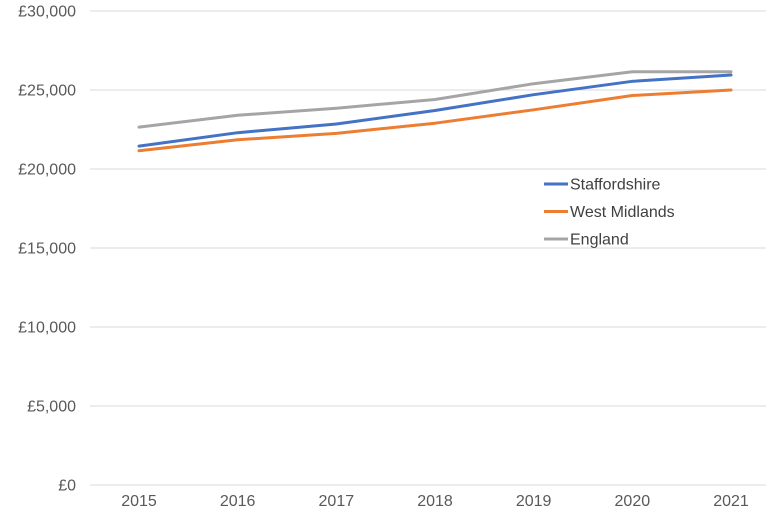 Image resolution: width=768 pixels, height=512 pixels. What do you see at coordinates (534, 501) in the screenshot?
I see `x-axis-tick-label: 2019` at bounding box center [534, 501].